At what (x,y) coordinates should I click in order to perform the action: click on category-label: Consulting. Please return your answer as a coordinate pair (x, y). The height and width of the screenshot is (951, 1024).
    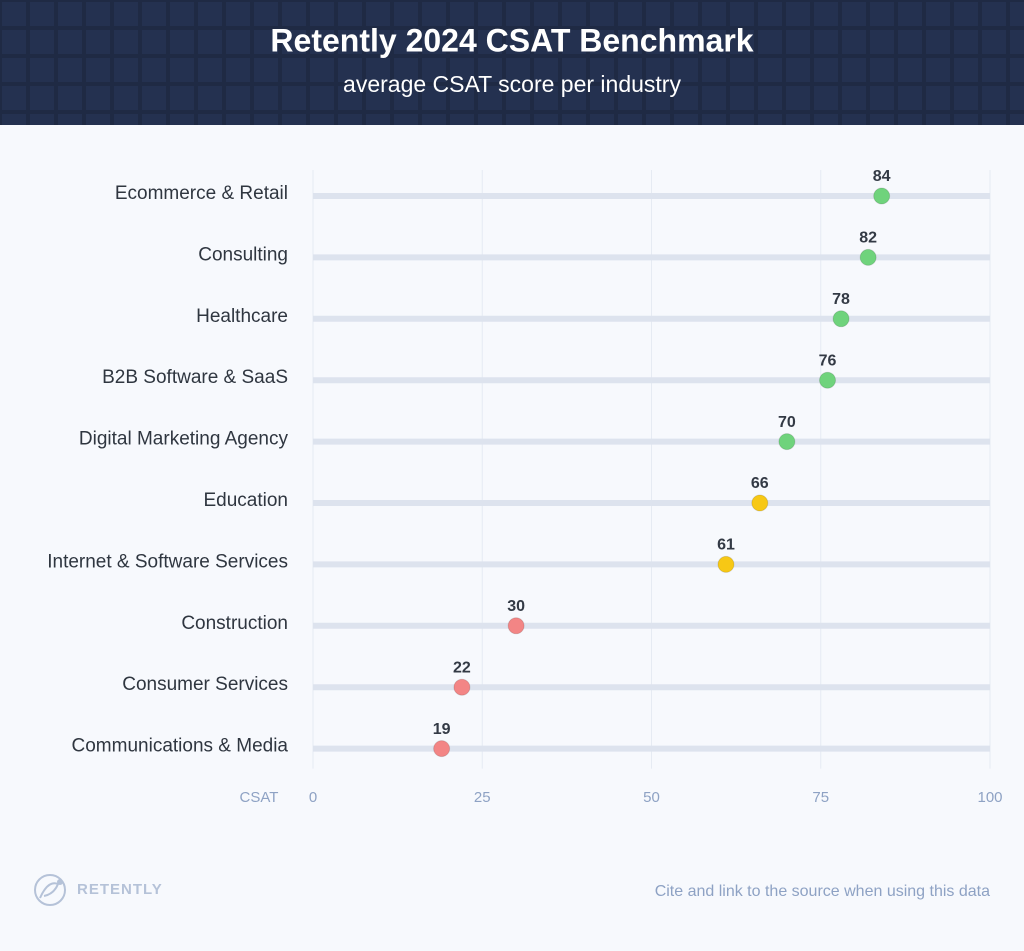
    Looking at the image, I should click on (243, 254).